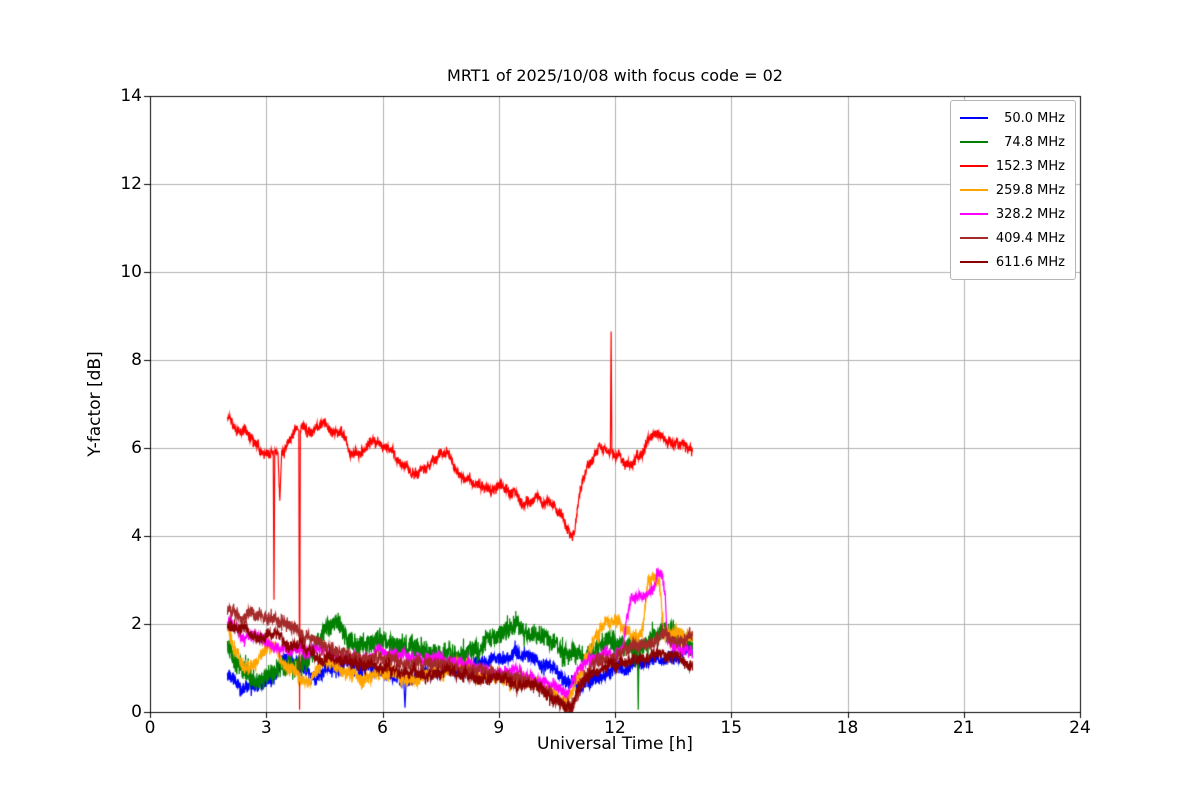 The width and height of the screenshot is (1200, 800). I want to click on x-tick-label: 24, so click(1080, 728).